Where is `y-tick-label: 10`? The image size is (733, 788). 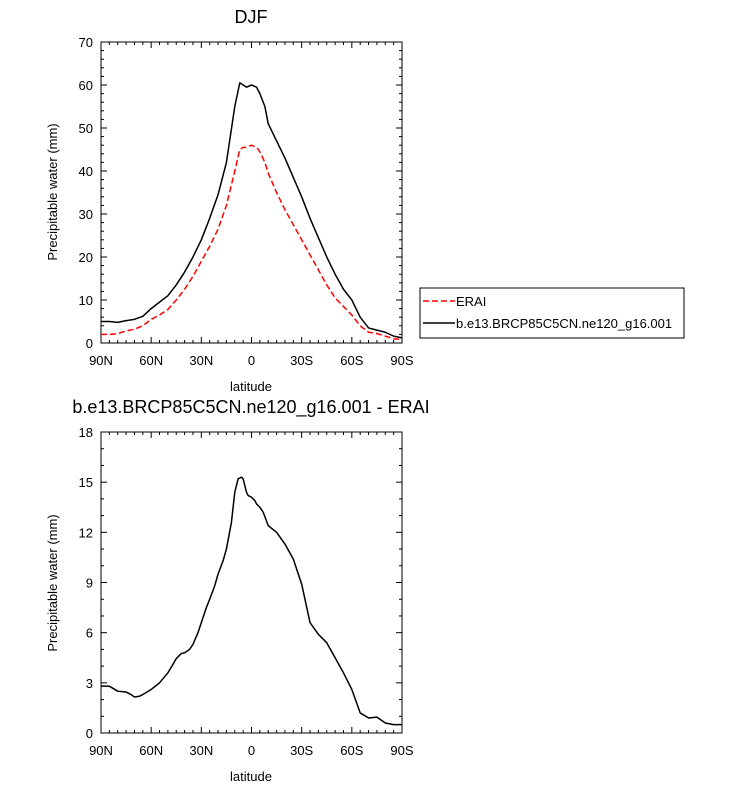
y-tick-label: 10 is located at coordinates (86, 300).